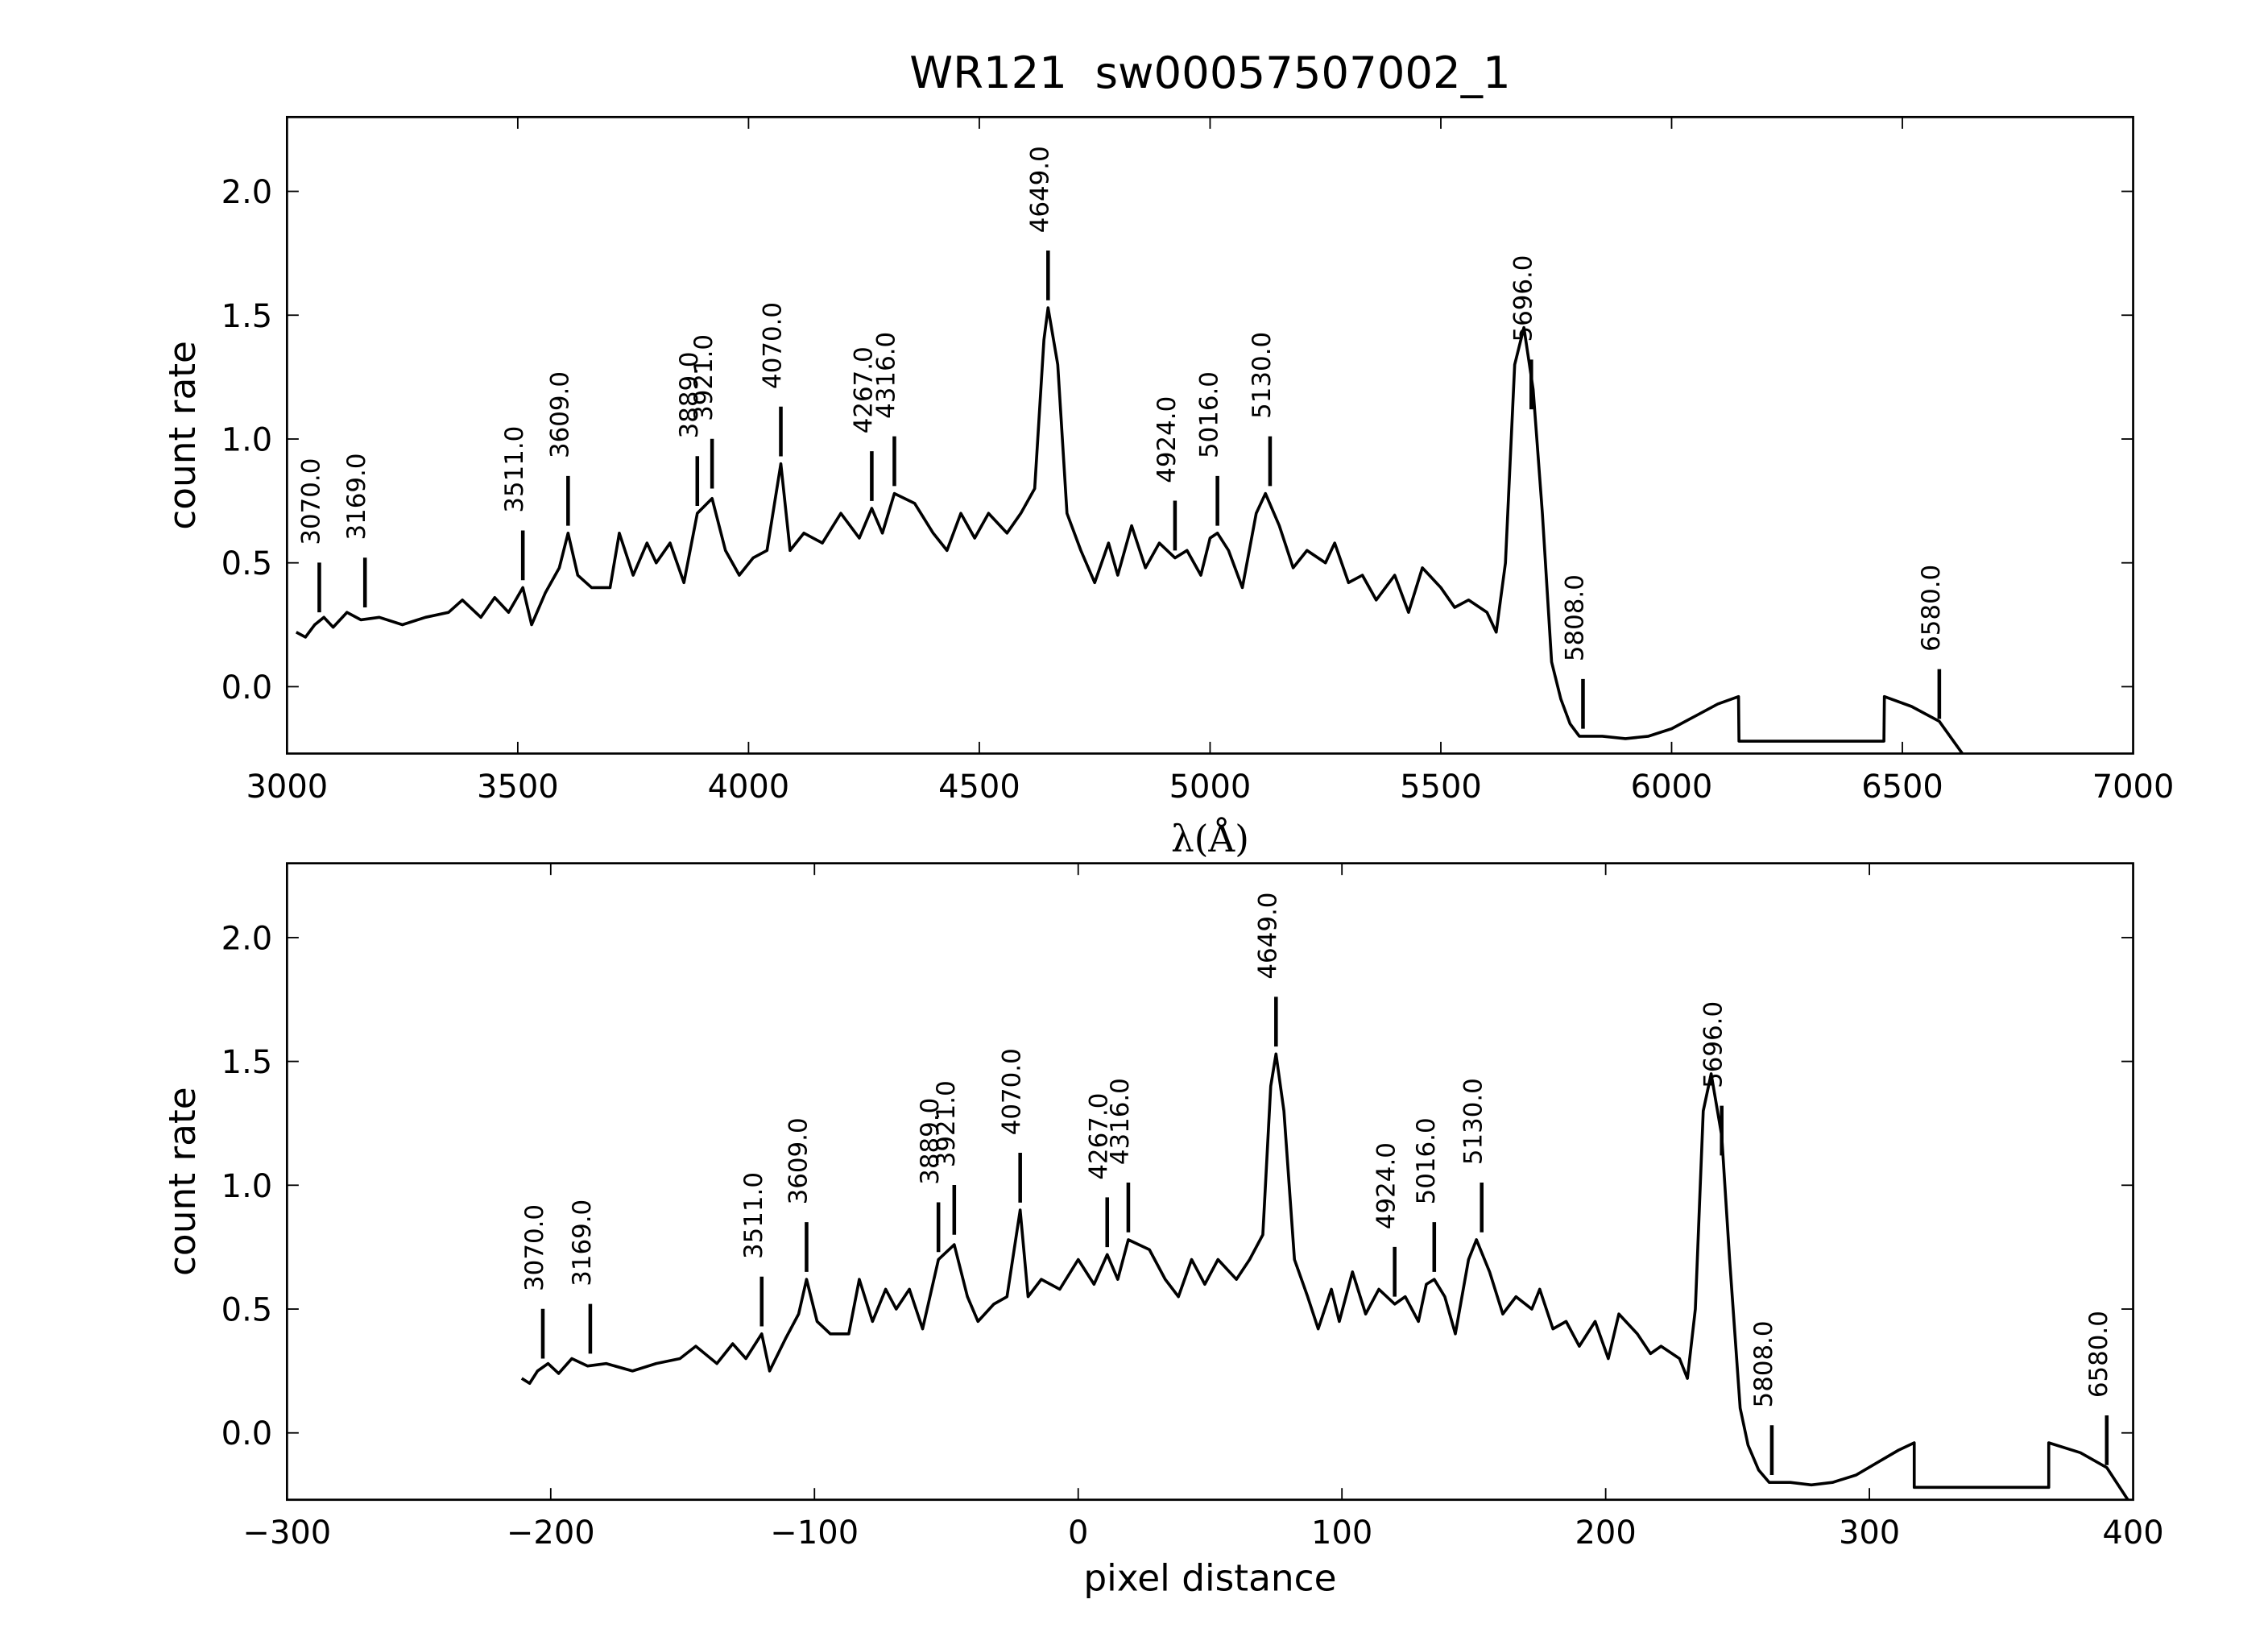  What do you see at coordinates (551, 1533) in the screenshot?
I see `x-tick-label: −200` at bounding box center [551, 1533].